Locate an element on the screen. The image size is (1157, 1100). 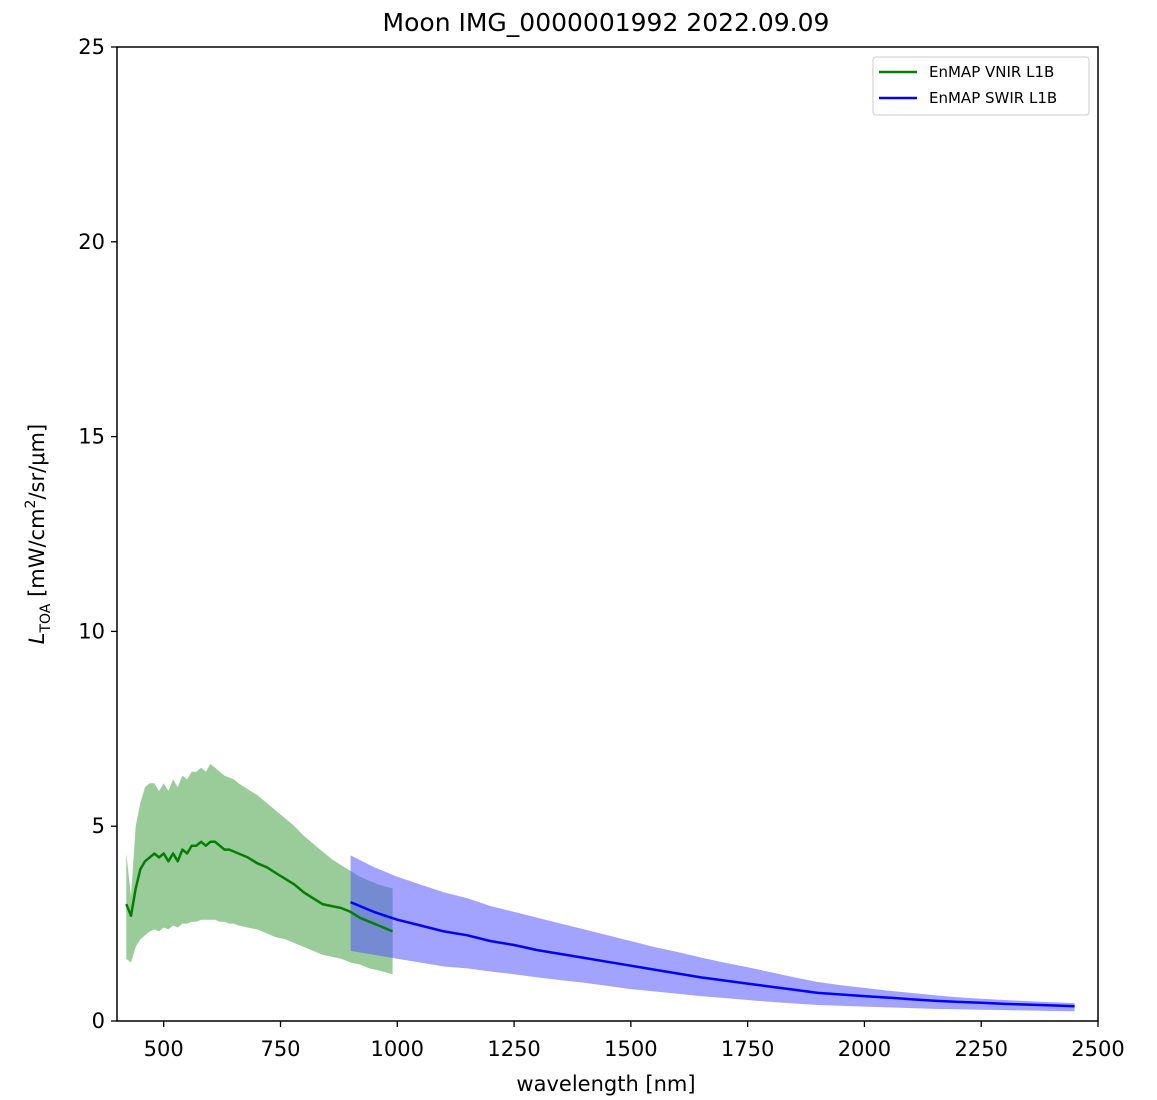
chart-title: Moon IMG_0000001992 2022.09.09 is located at coordinates (606, 22).